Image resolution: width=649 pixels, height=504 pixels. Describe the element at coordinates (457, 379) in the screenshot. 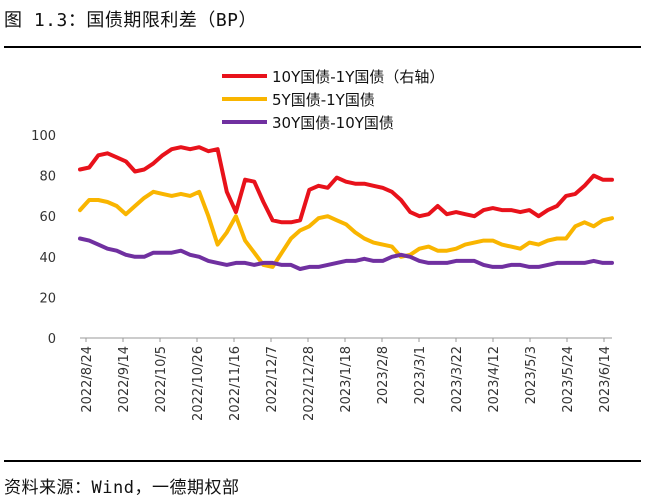

I see `x-tick-label: 2023/3/22` at that location.